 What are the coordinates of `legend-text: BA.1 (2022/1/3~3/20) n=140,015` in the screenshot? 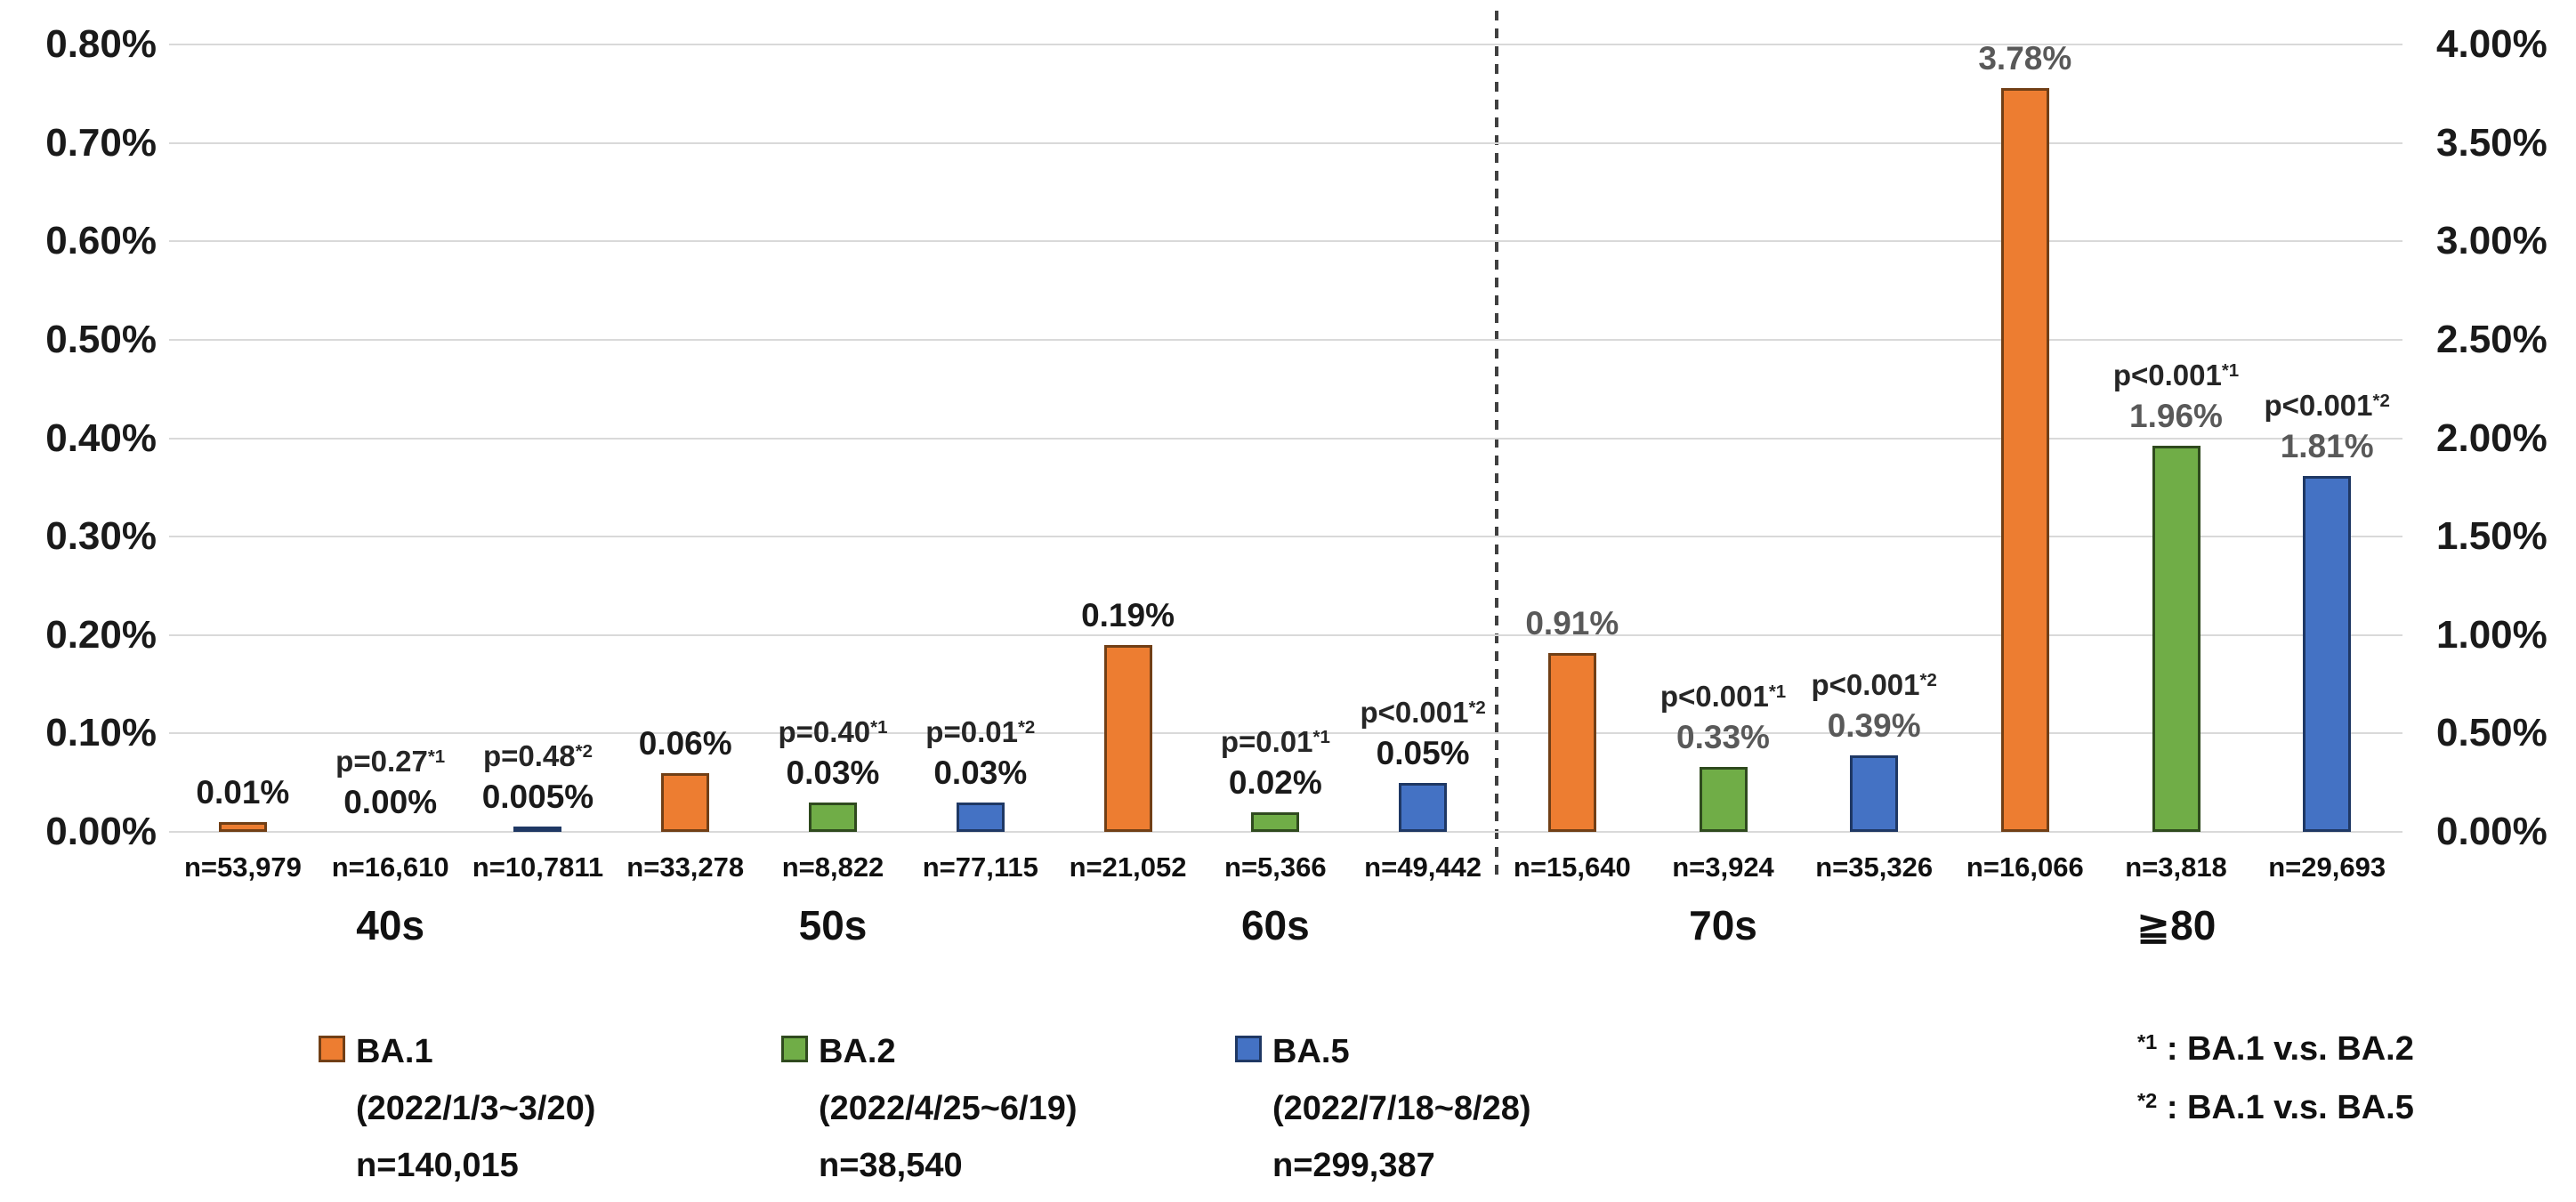 It's located at (475, 1108).